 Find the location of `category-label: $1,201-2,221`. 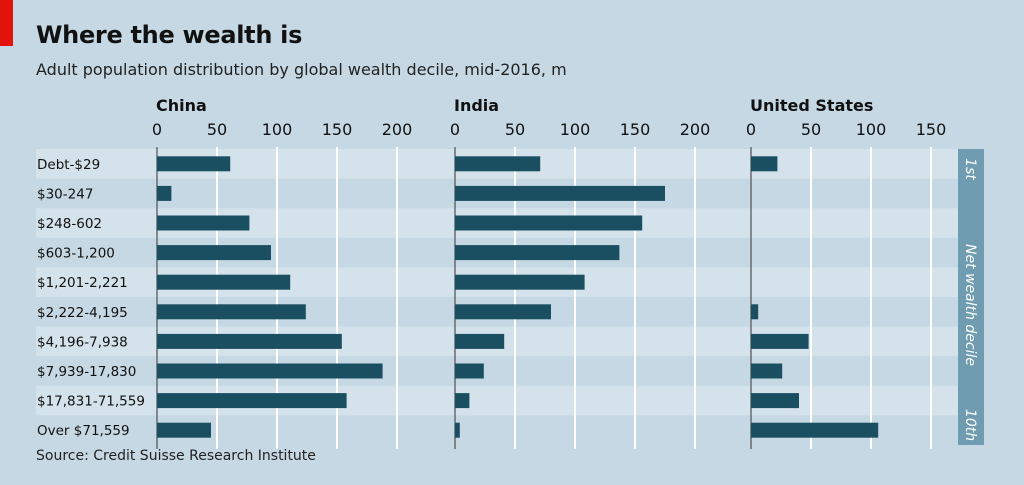

category-label: $1,201-2,221 is located at coordinates (82, 283).